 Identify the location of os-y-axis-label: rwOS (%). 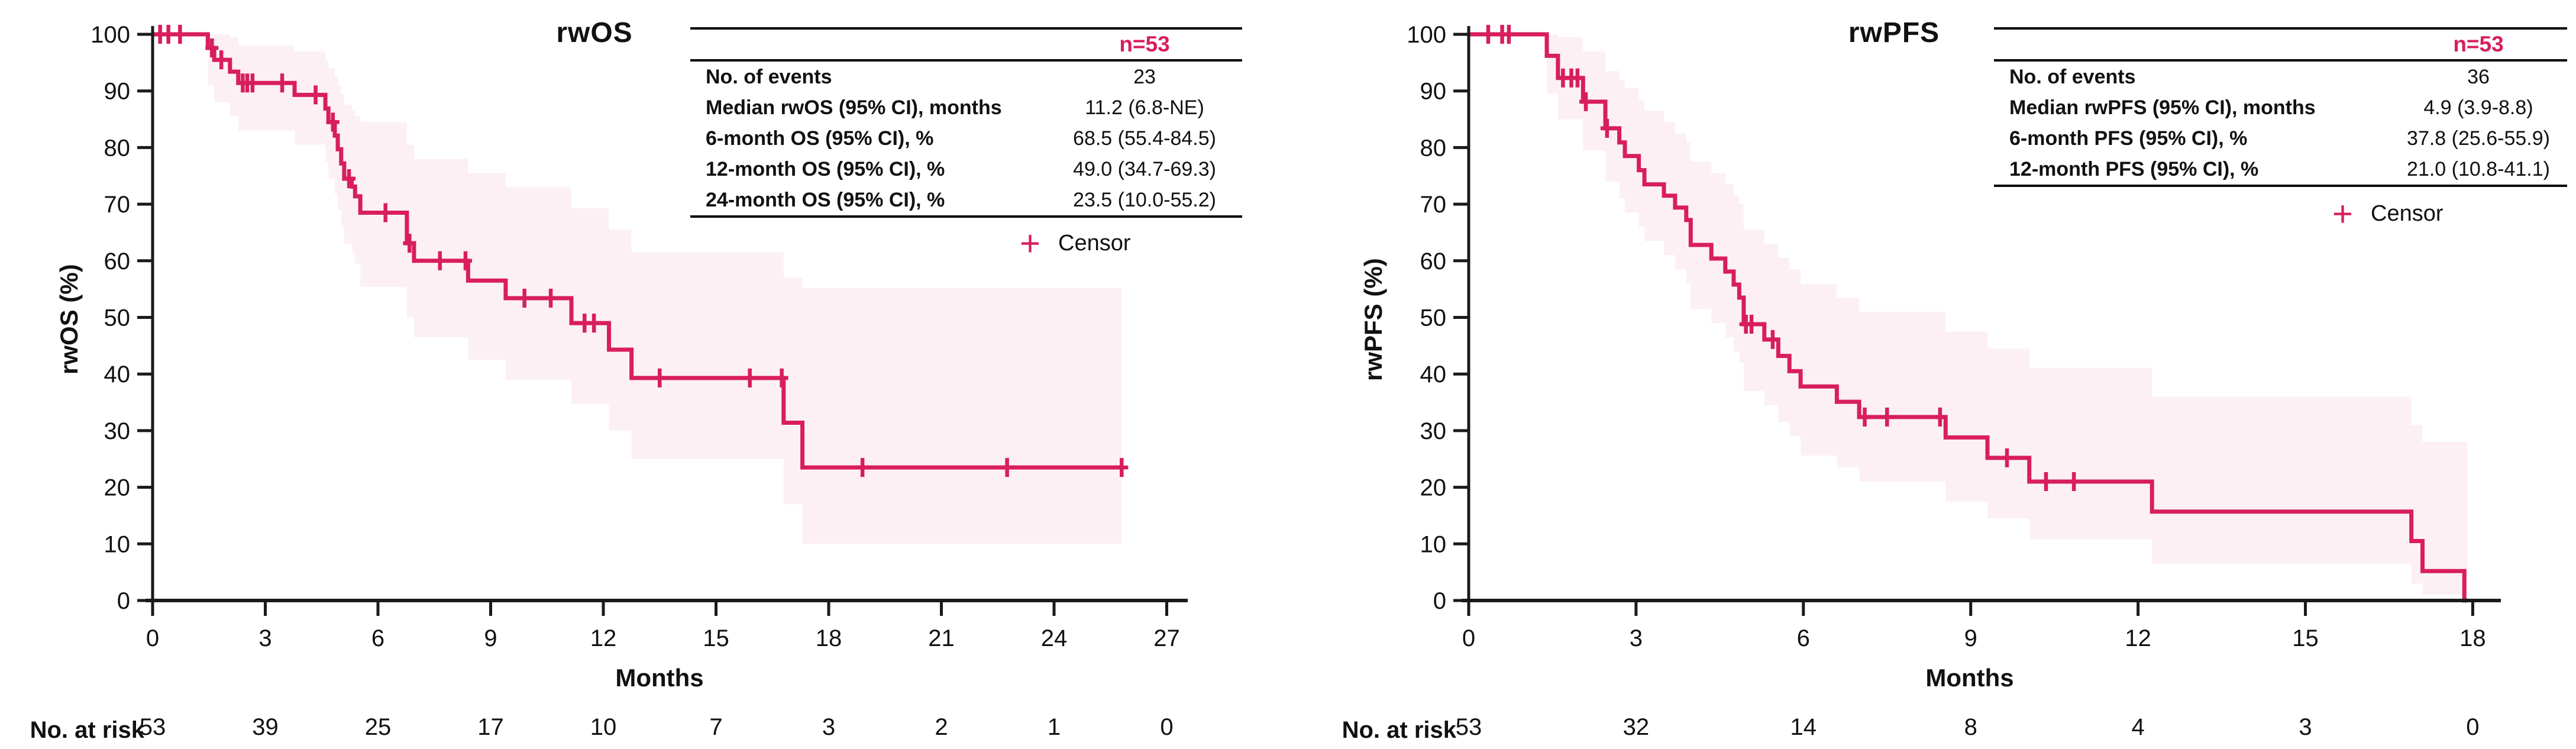
(69, 319).